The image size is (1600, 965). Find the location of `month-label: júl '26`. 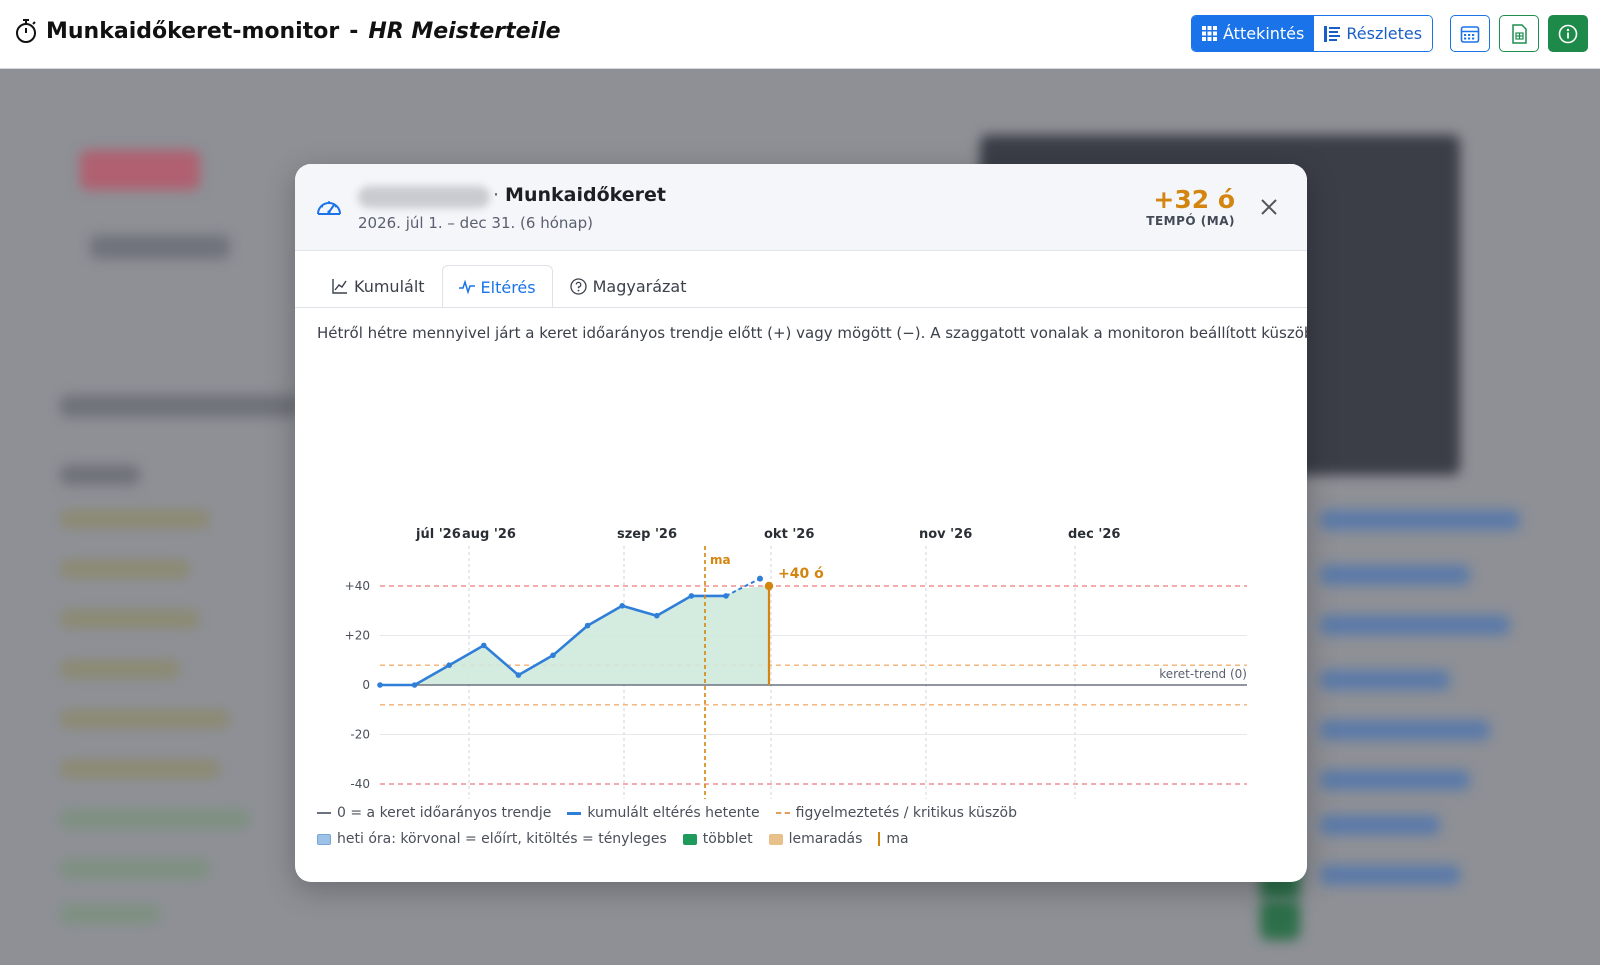

month-label: júl '26 is located at coordinates (438, 534).